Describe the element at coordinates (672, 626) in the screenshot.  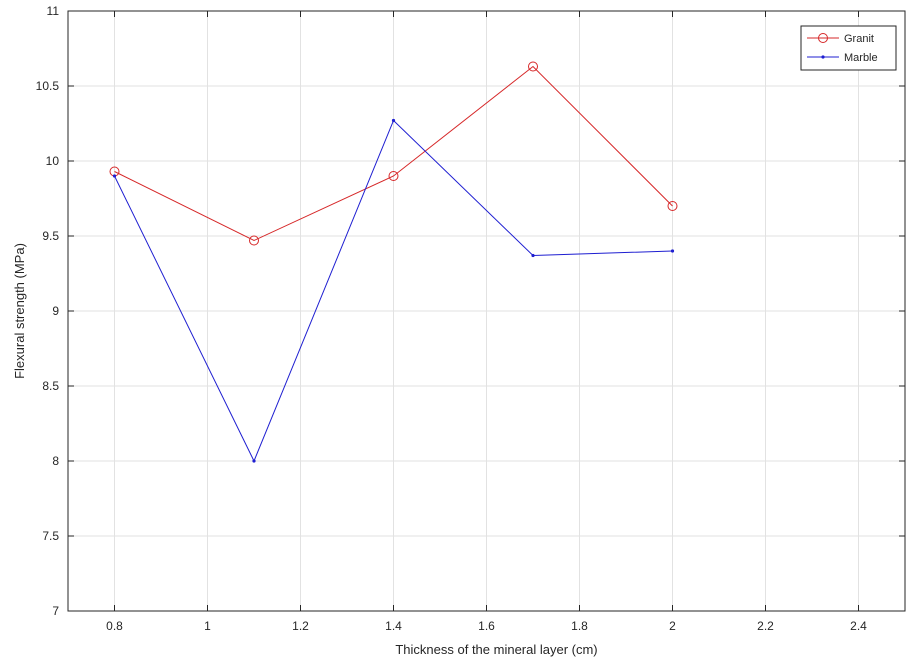
I see `x-tick-label: 2` at that location.